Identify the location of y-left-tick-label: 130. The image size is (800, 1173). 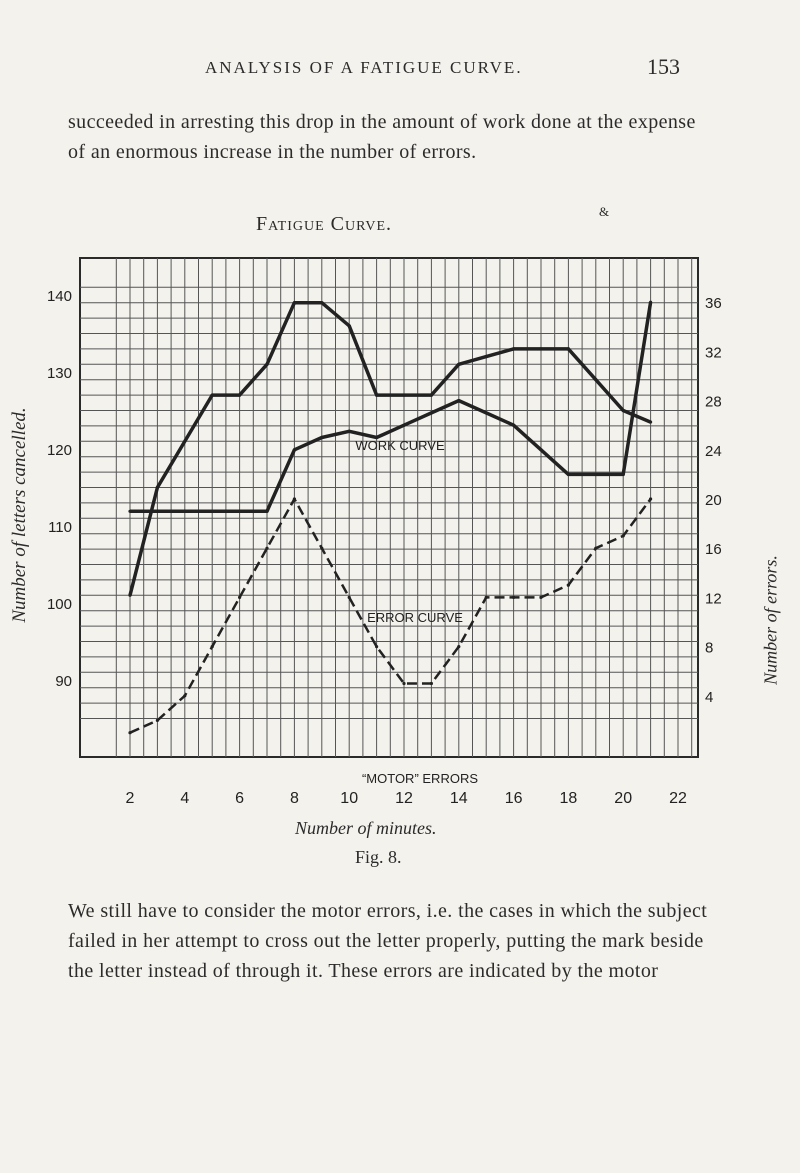
(59, 373).